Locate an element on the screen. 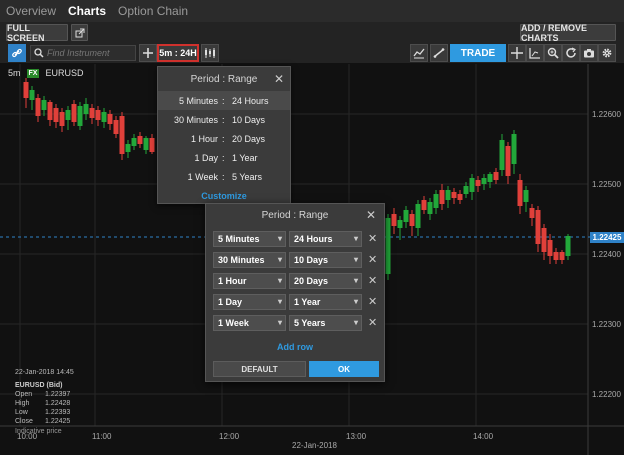 This screenshot has height=455, width=624. period-option: 1 Hour:20 Days is located at coordinates (224, 138).